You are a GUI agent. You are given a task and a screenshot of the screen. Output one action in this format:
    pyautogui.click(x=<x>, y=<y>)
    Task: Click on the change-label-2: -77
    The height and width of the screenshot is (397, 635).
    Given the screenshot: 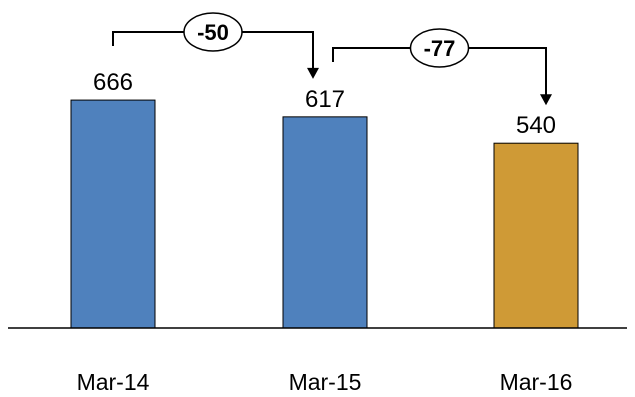 What is the action you would take?
    pyautogui.click(x=440, y=48)
    